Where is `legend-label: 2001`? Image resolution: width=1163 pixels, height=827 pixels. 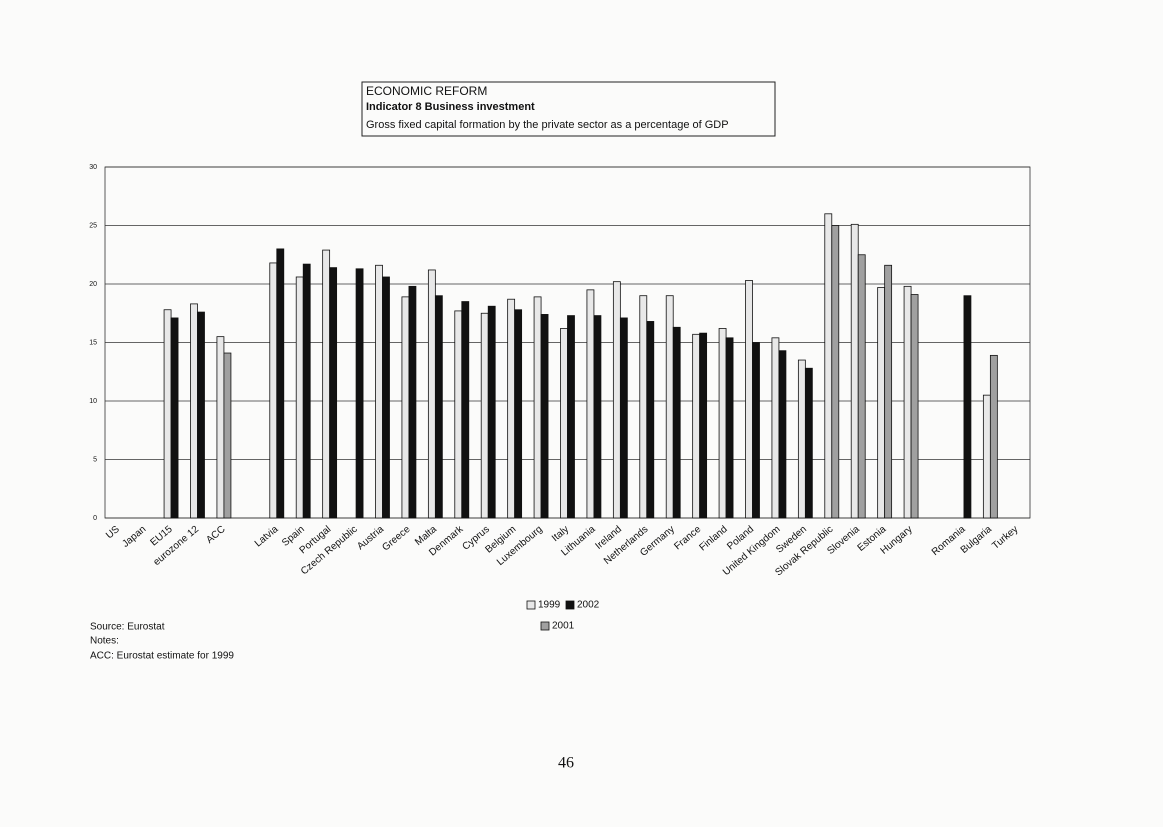
legend-label: 2001 is located at coordinates (563, 626).